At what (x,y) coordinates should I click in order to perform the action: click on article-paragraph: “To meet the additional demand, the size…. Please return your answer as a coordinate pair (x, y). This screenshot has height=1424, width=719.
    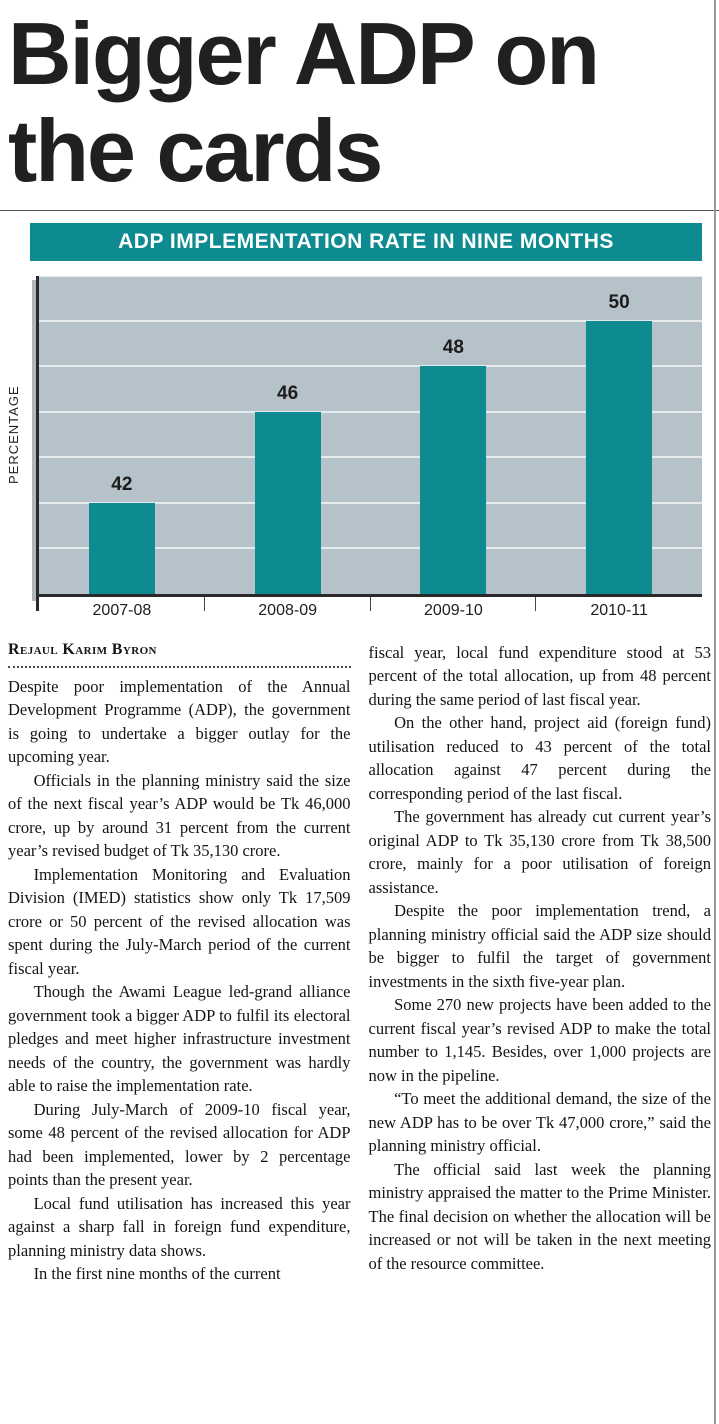
    Looking at the image, I should click on (540, 1122).